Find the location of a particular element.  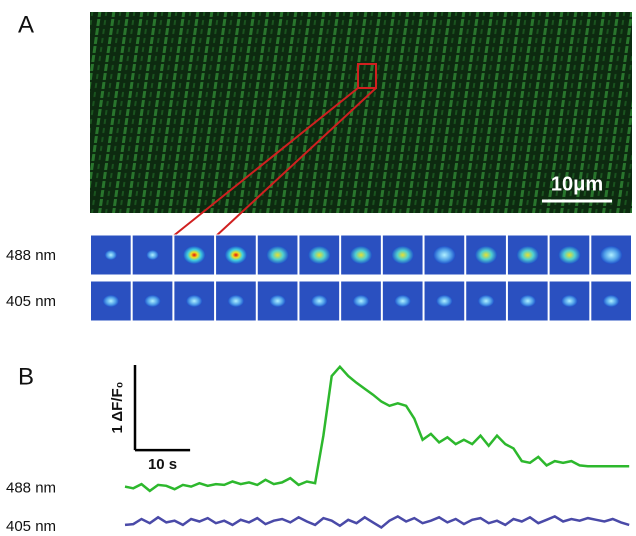

tile-rows is located at coordinates (361, 278).